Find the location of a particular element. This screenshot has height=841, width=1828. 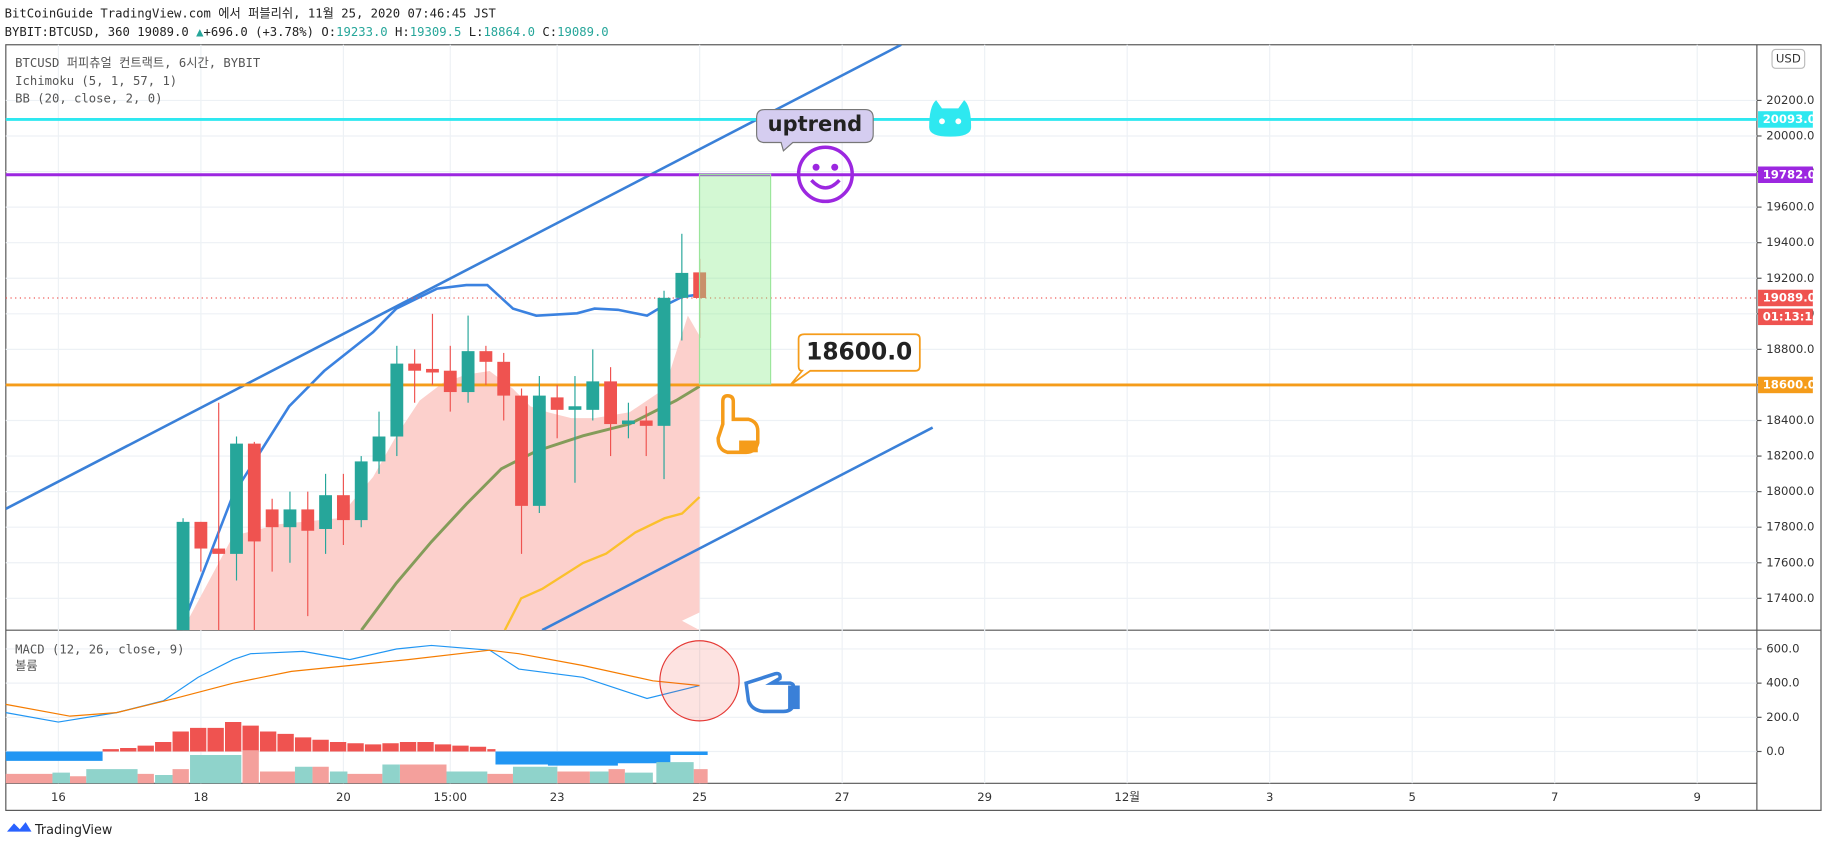

currency-box is located at coordinates (1788, 58).